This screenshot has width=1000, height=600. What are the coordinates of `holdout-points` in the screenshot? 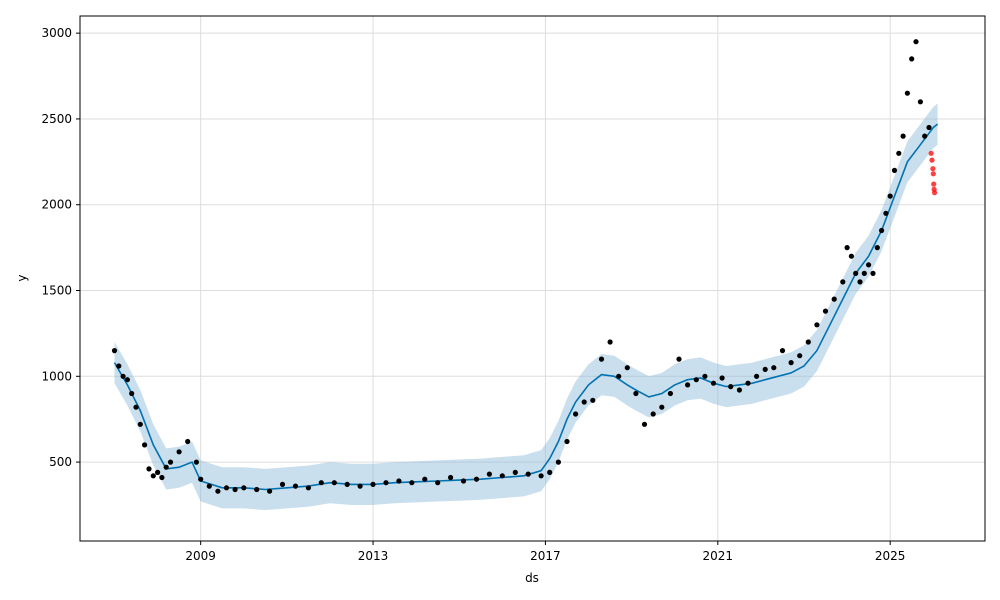 It's located at (933, 173).